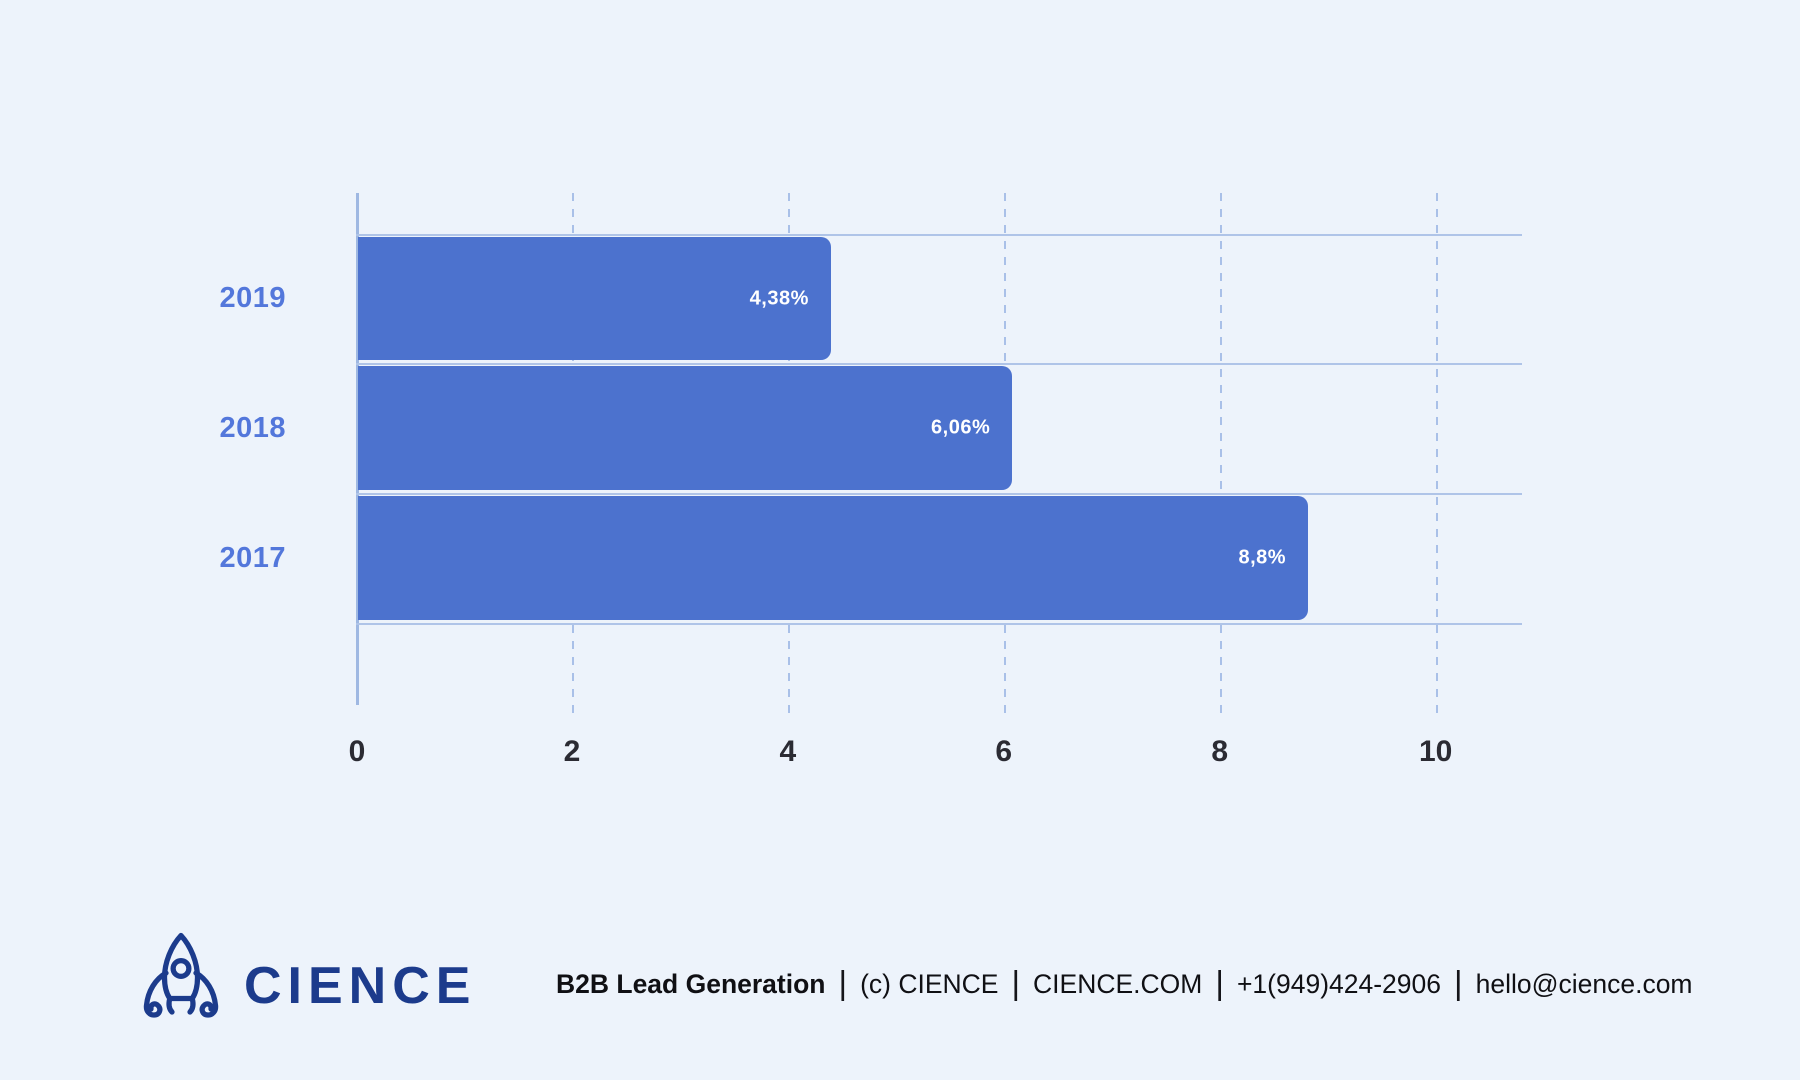  What do you see at coordinates (252, 427) in the screenshot?
I see `category-label-2018: 2018` at bounding box center [252, 427].